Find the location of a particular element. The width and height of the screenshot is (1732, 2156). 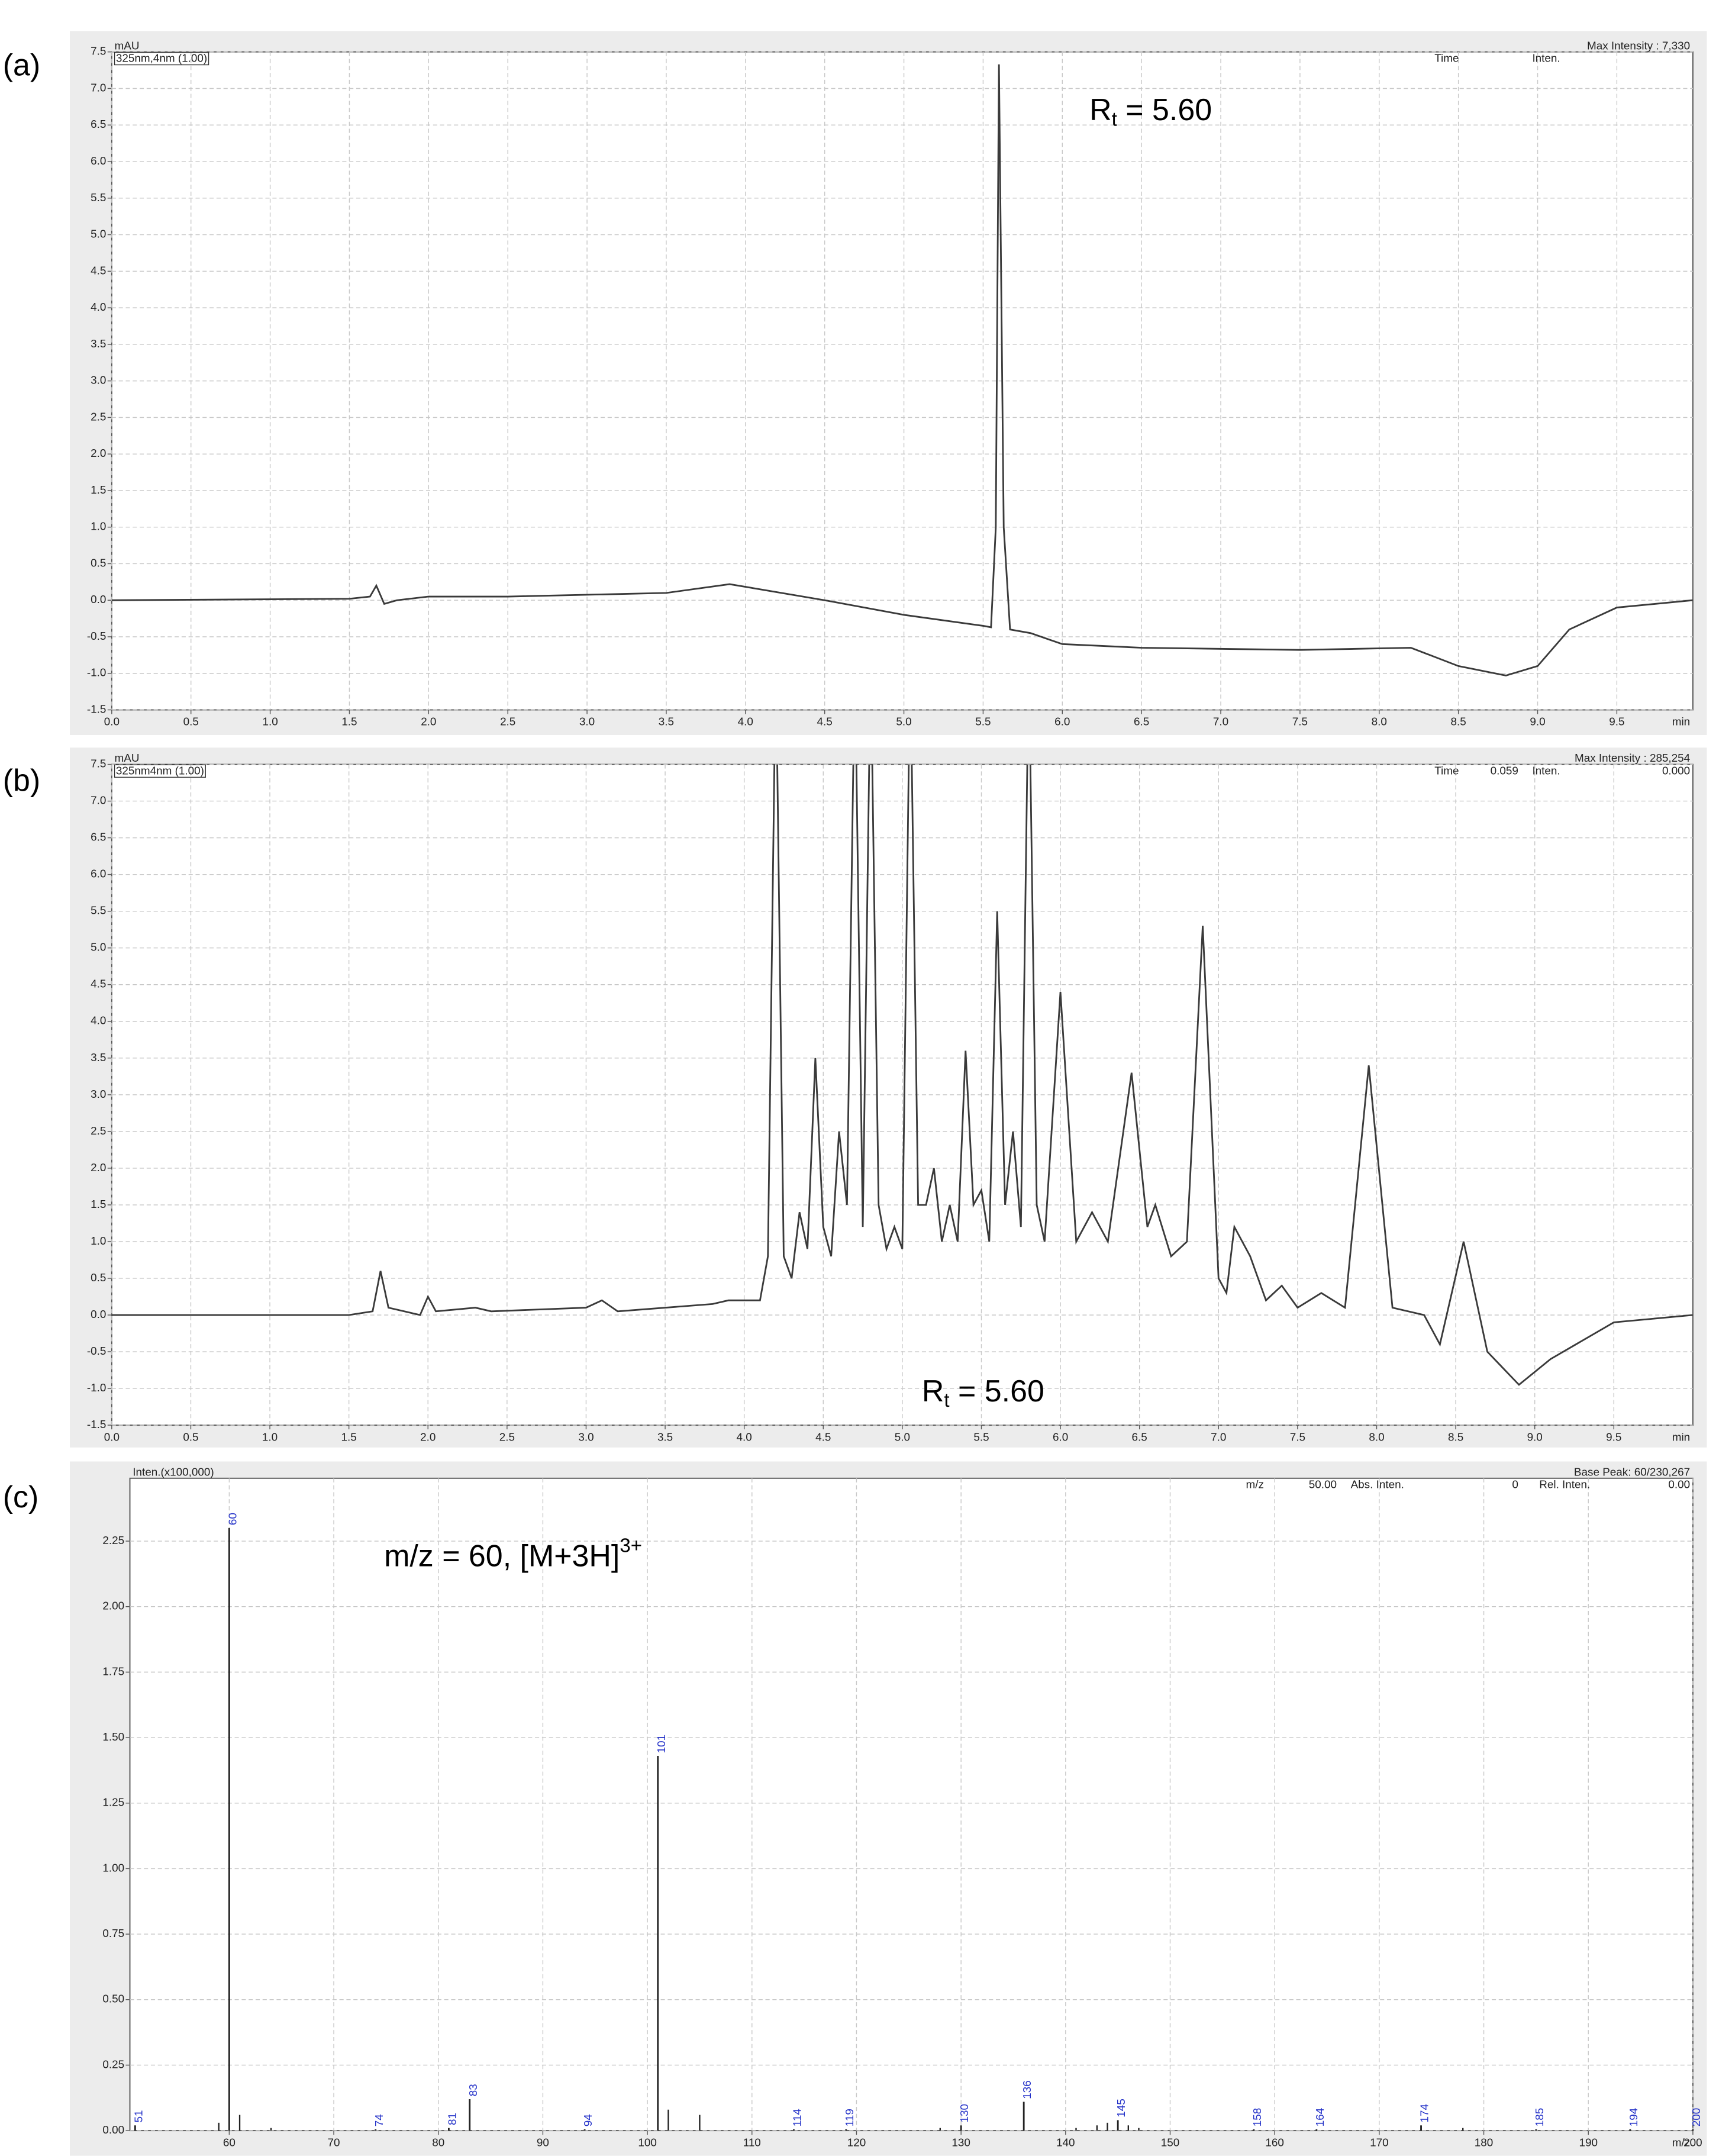

x-tick-label: 5.0 is located at coordinates (903, 722).